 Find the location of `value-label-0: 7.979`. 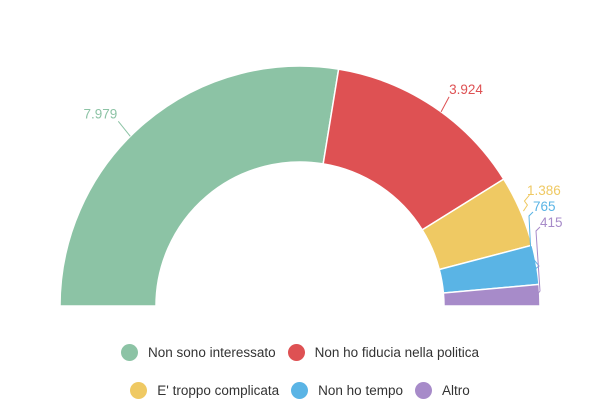

value-label-0: 7.979 is located at coordinates (100, 113).